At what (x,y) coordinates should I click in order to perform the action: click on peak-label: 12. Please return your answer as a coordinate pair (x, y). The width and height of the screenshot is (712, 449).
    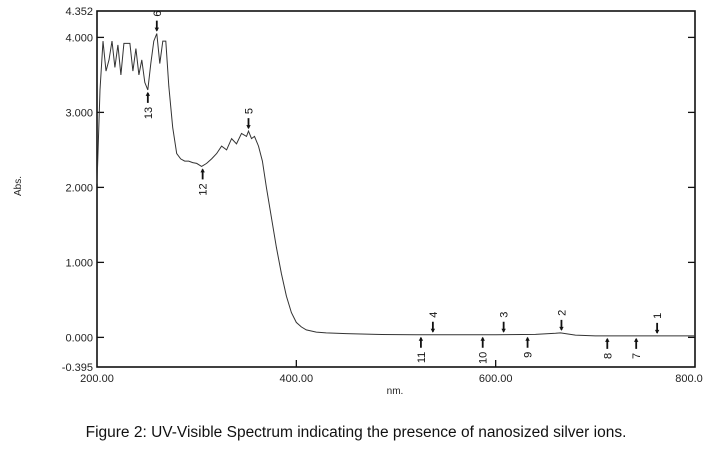
    Looking at the image, I should click on (204, 189).